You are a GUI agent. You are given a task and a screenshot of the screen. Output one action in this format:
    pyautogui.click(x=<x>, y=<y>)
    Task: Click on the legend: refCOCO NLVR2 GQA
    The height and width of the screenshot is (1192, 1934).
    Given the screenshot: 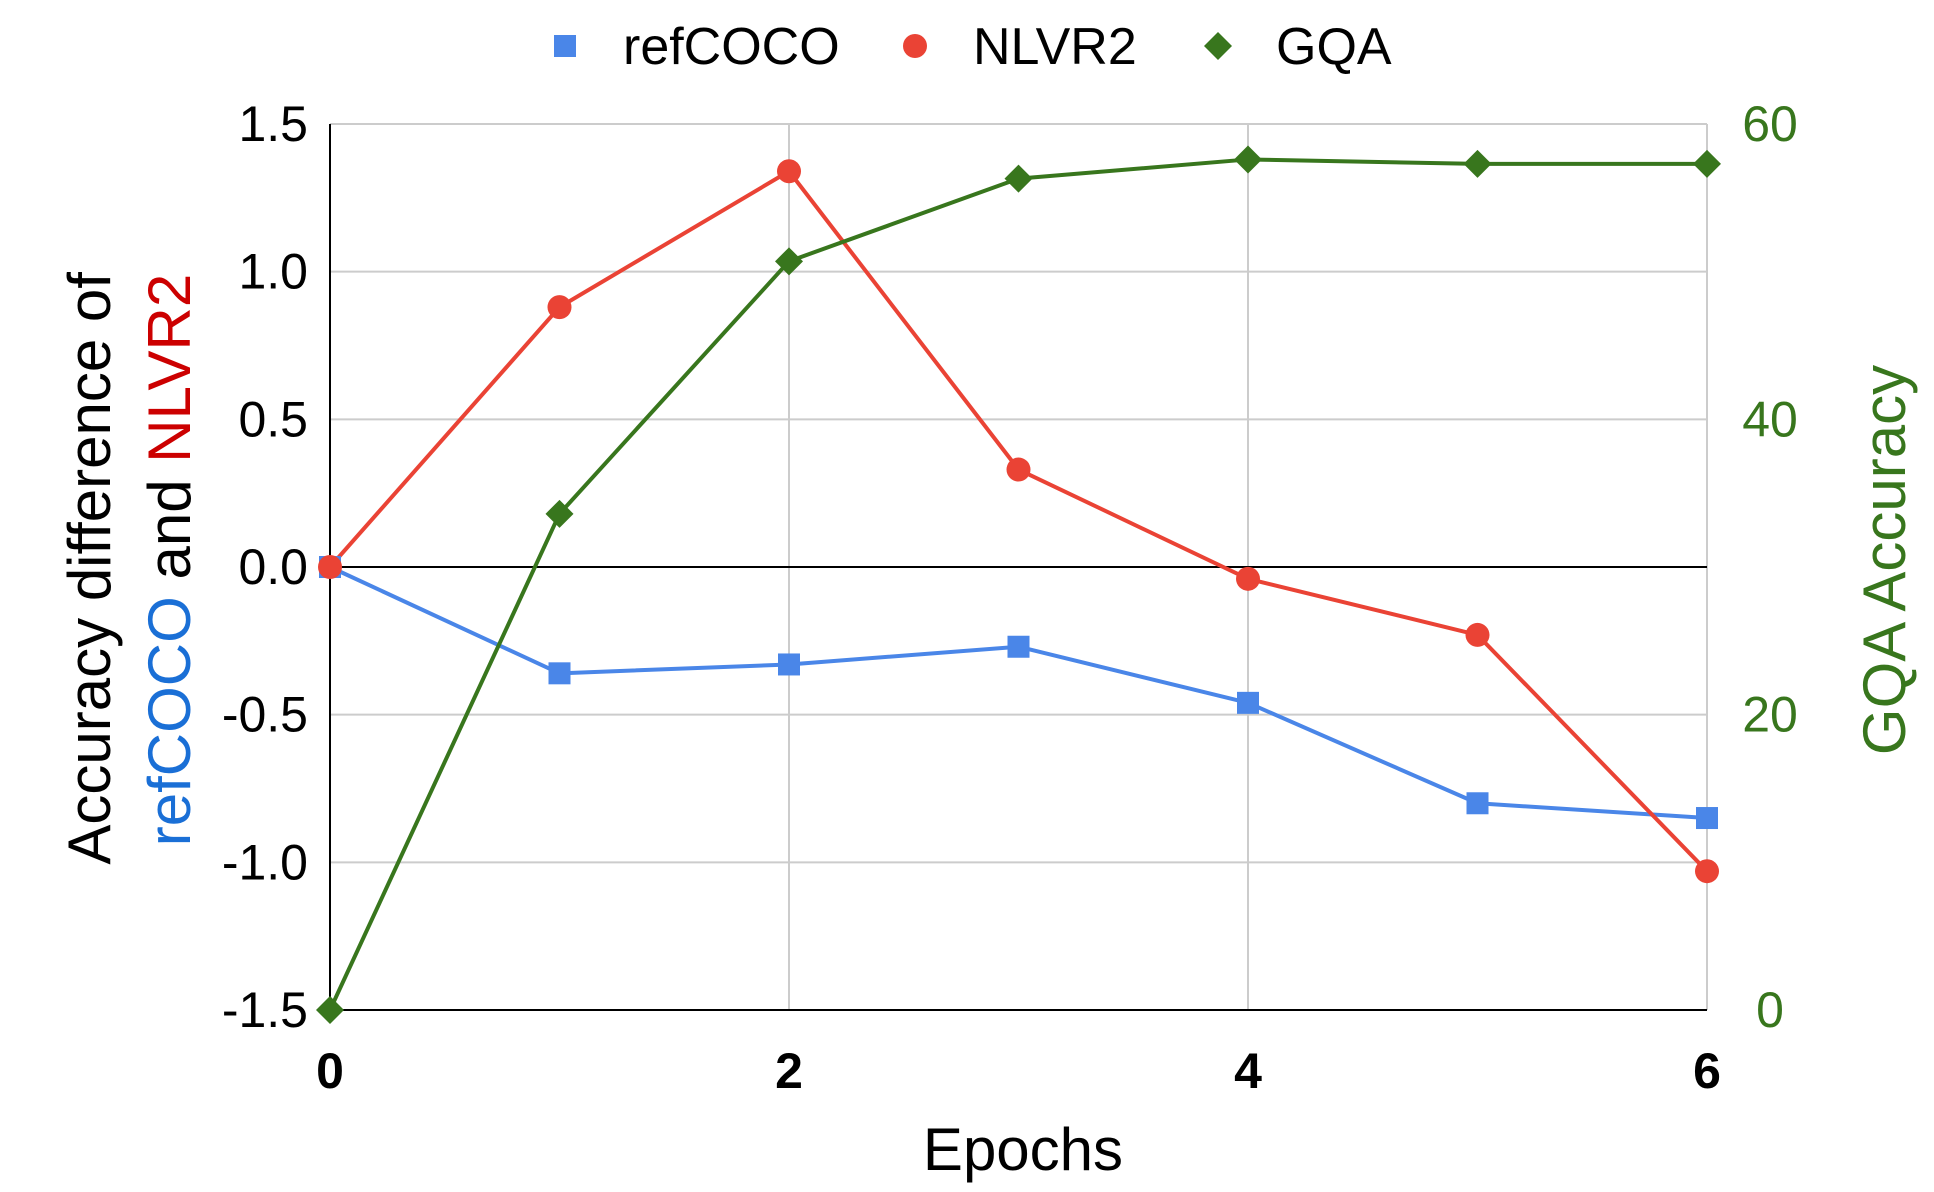 What is the action you would take?
    pyautogui.click(x=973, y=47)
    